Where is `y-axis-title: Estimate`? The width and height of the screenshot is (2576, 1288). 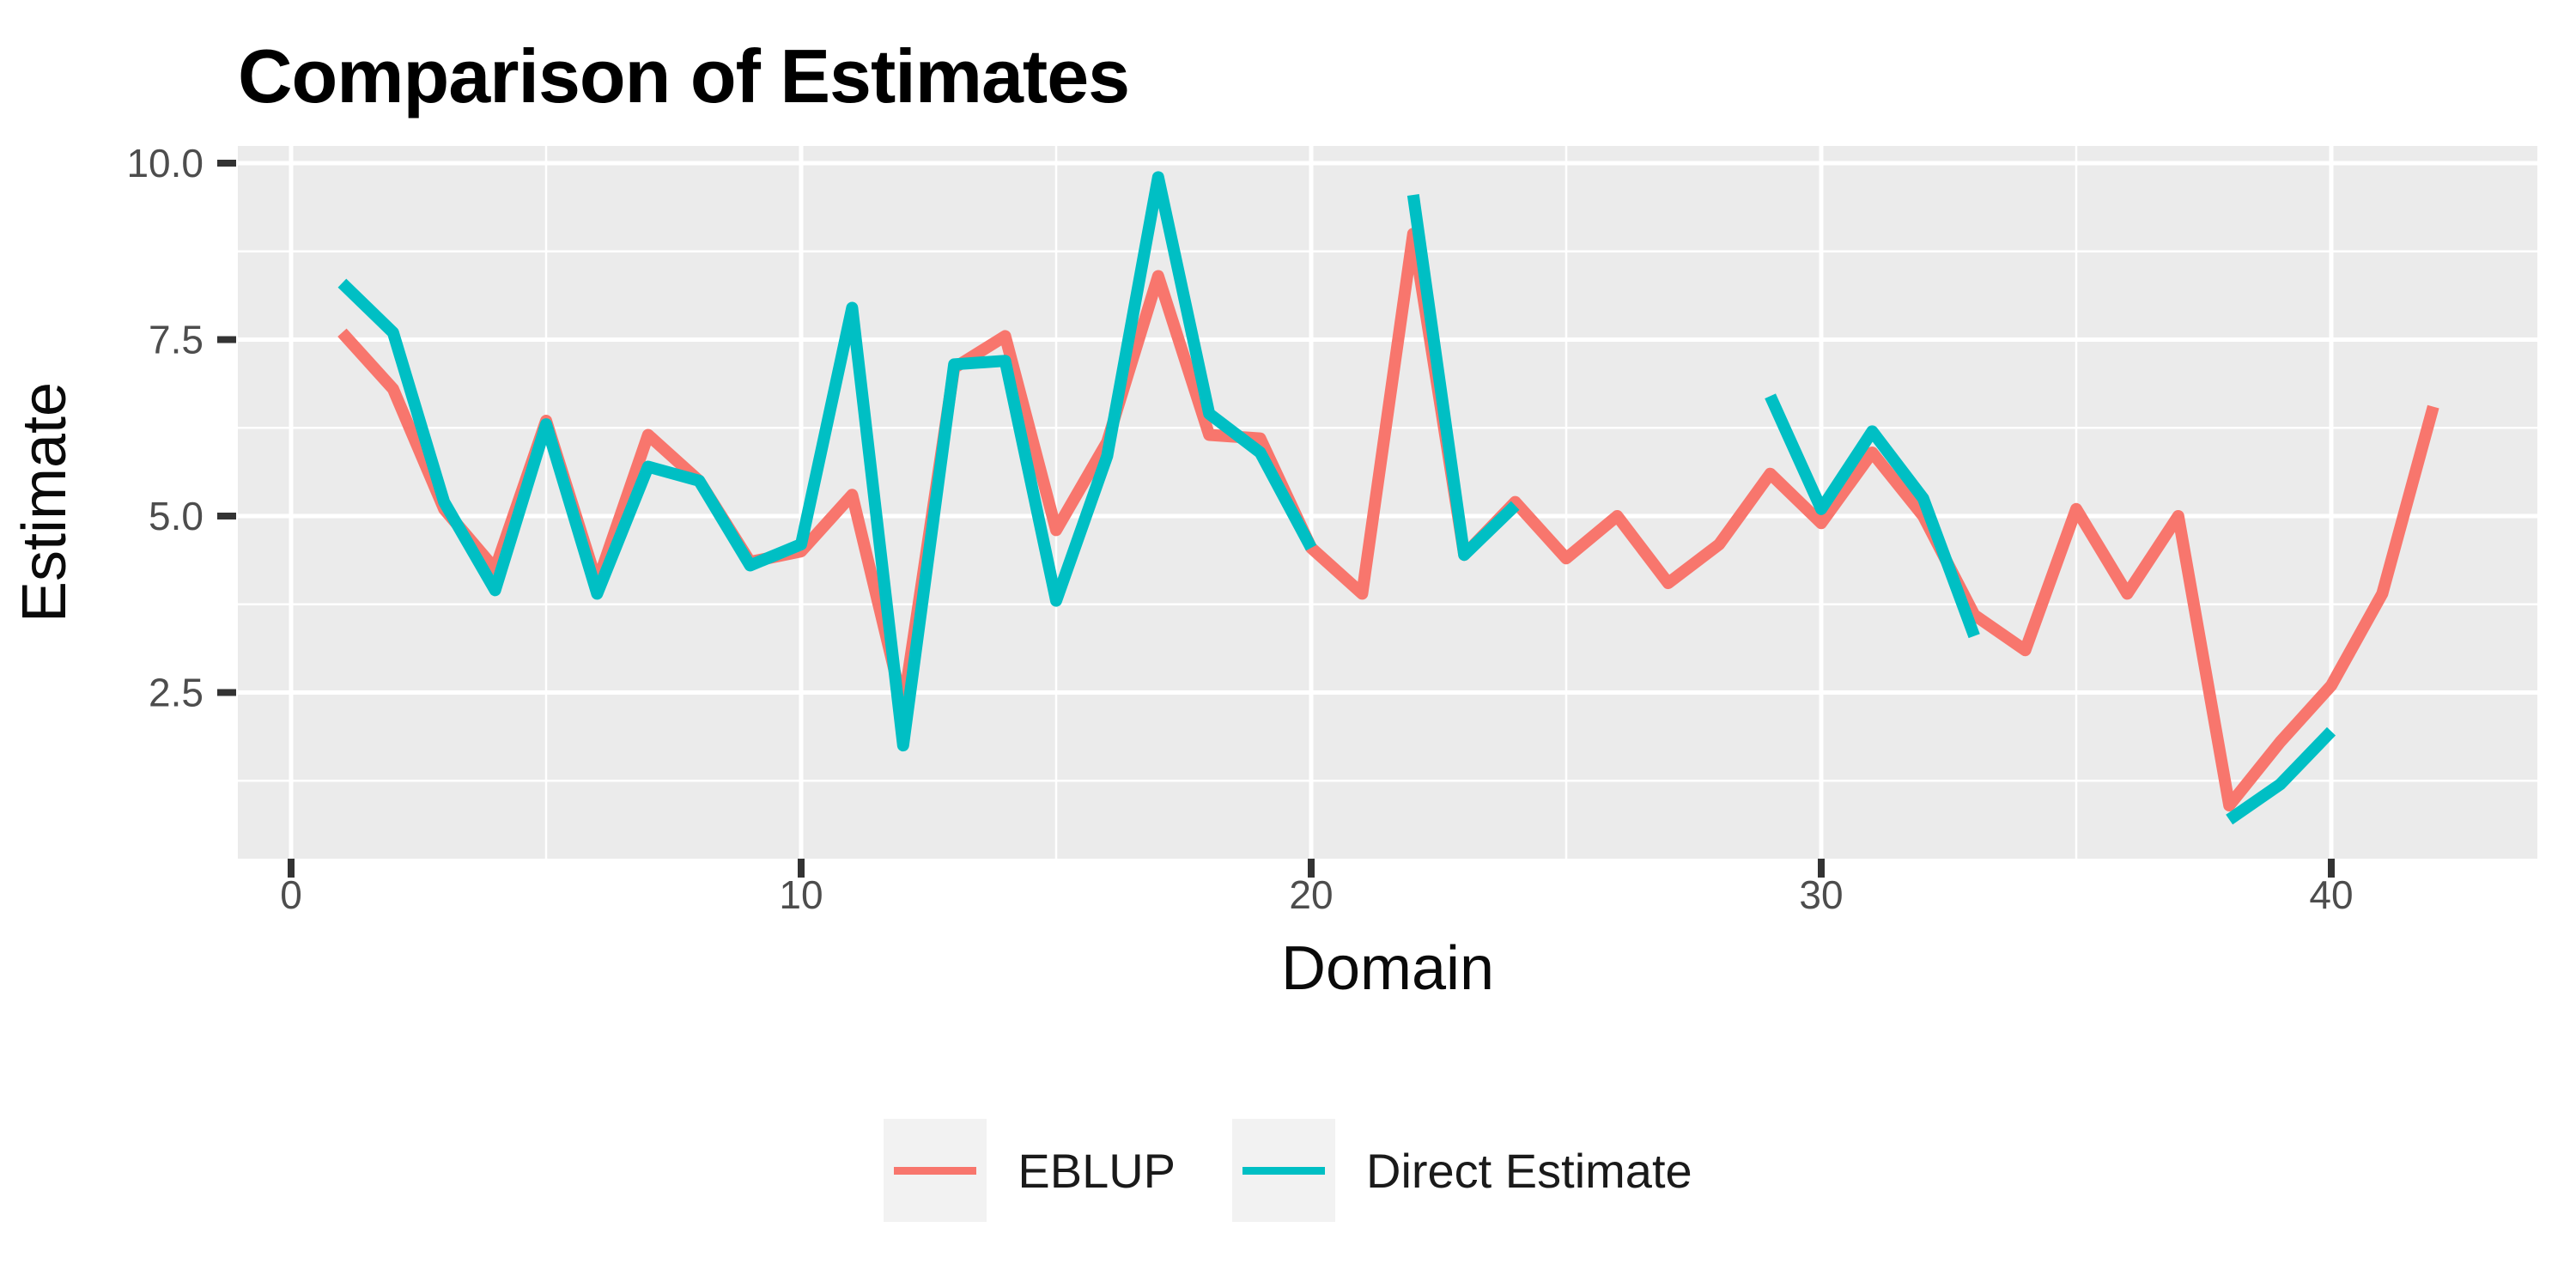
y-axis-title: Estimate is located at coordinates (44, 502).